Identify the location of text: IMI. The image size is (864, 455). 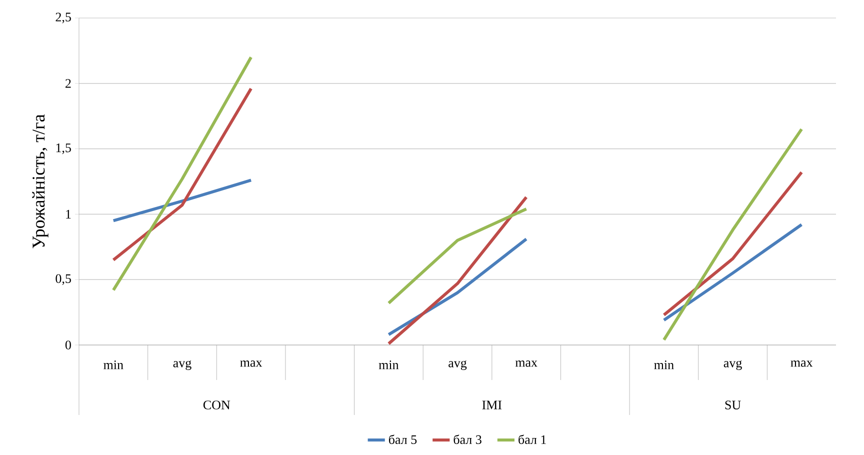
(492, 405).